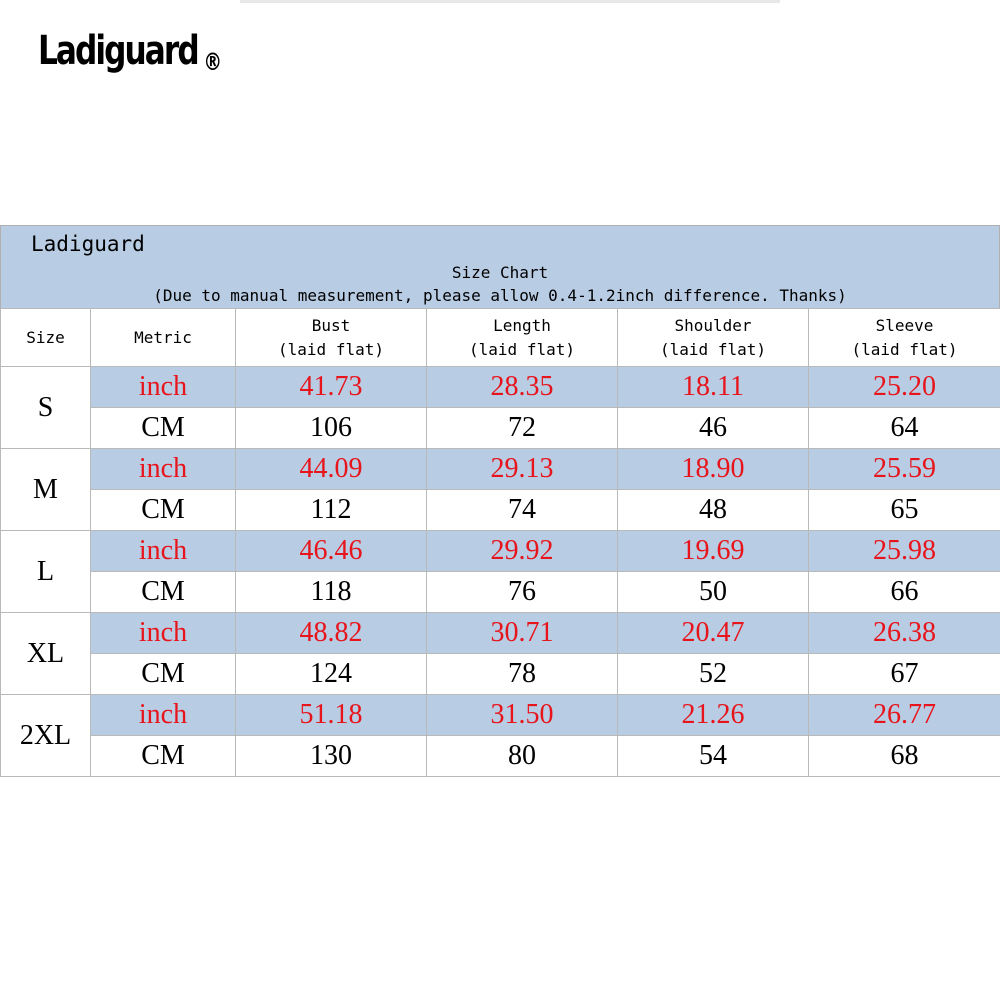 This screenshot has width=1000, height=1000. Describe the element at coordinates (331, 592) in the screenshot. I see `bust-cm-value: 118` at that location.